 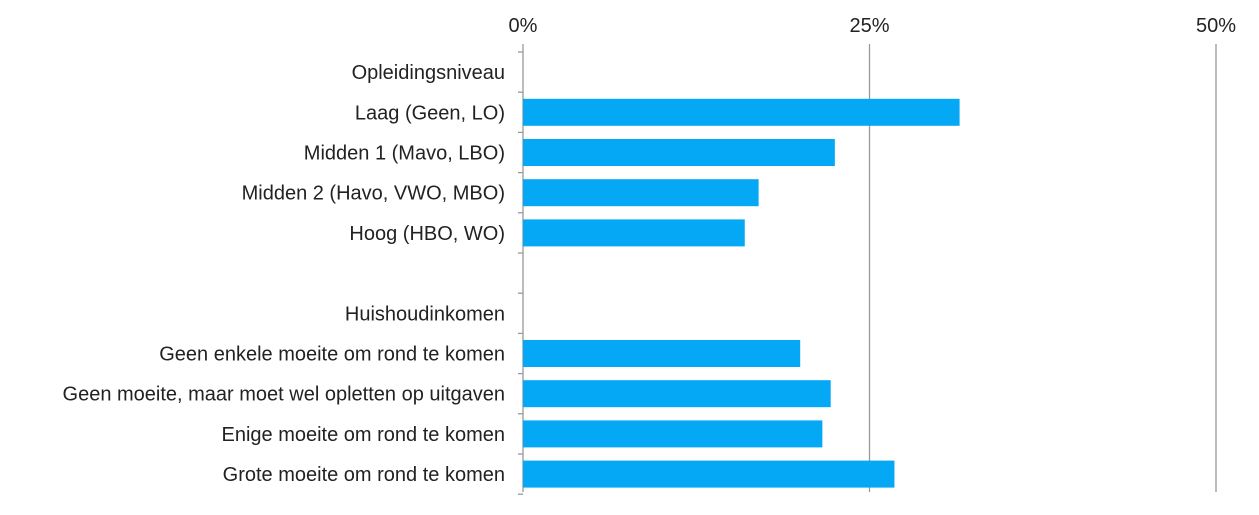 What do you see at coordinates (404, 154) in the screenshot?
I see `category-label: Midden 1 (Mavo, LBO)` at bounding box center [404, 154].